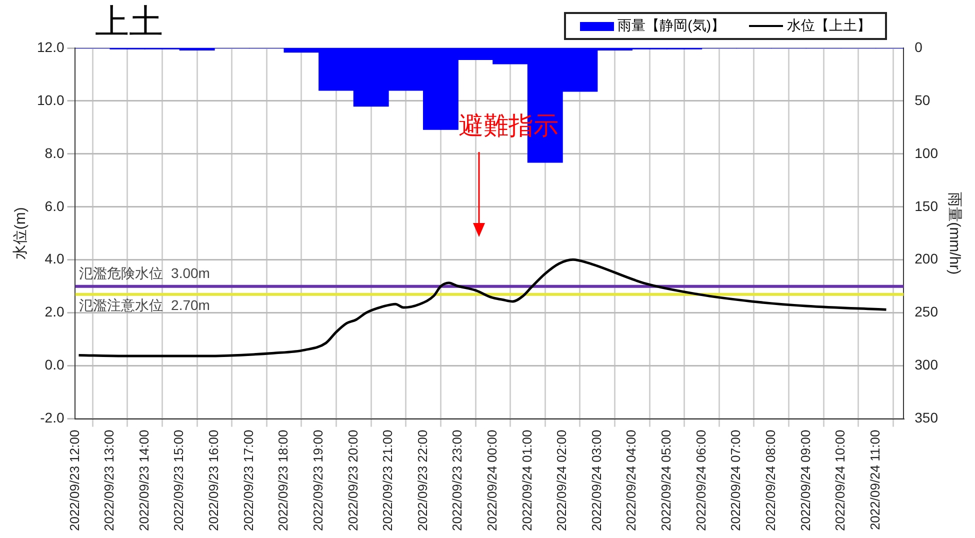 This screenshot has height=538, width=975. Describe the element at coordinates (631, 481) in the screenshot. I see `x-tick-label: 2022/09/24 04:00` at that location.